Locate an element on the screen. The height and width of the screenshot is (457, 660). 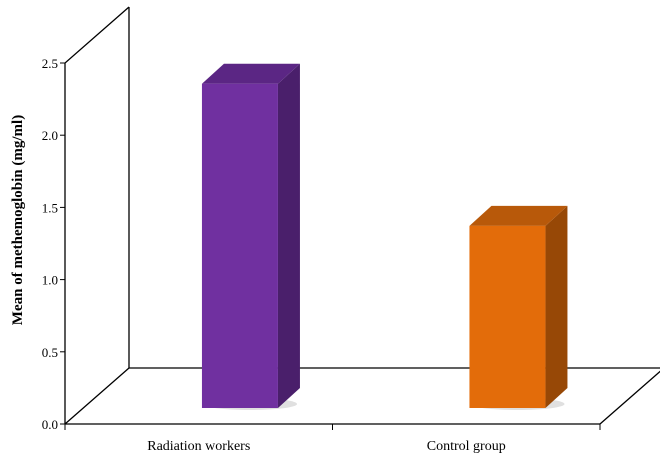
left-wall-edge is located at coordinates (97, 215).